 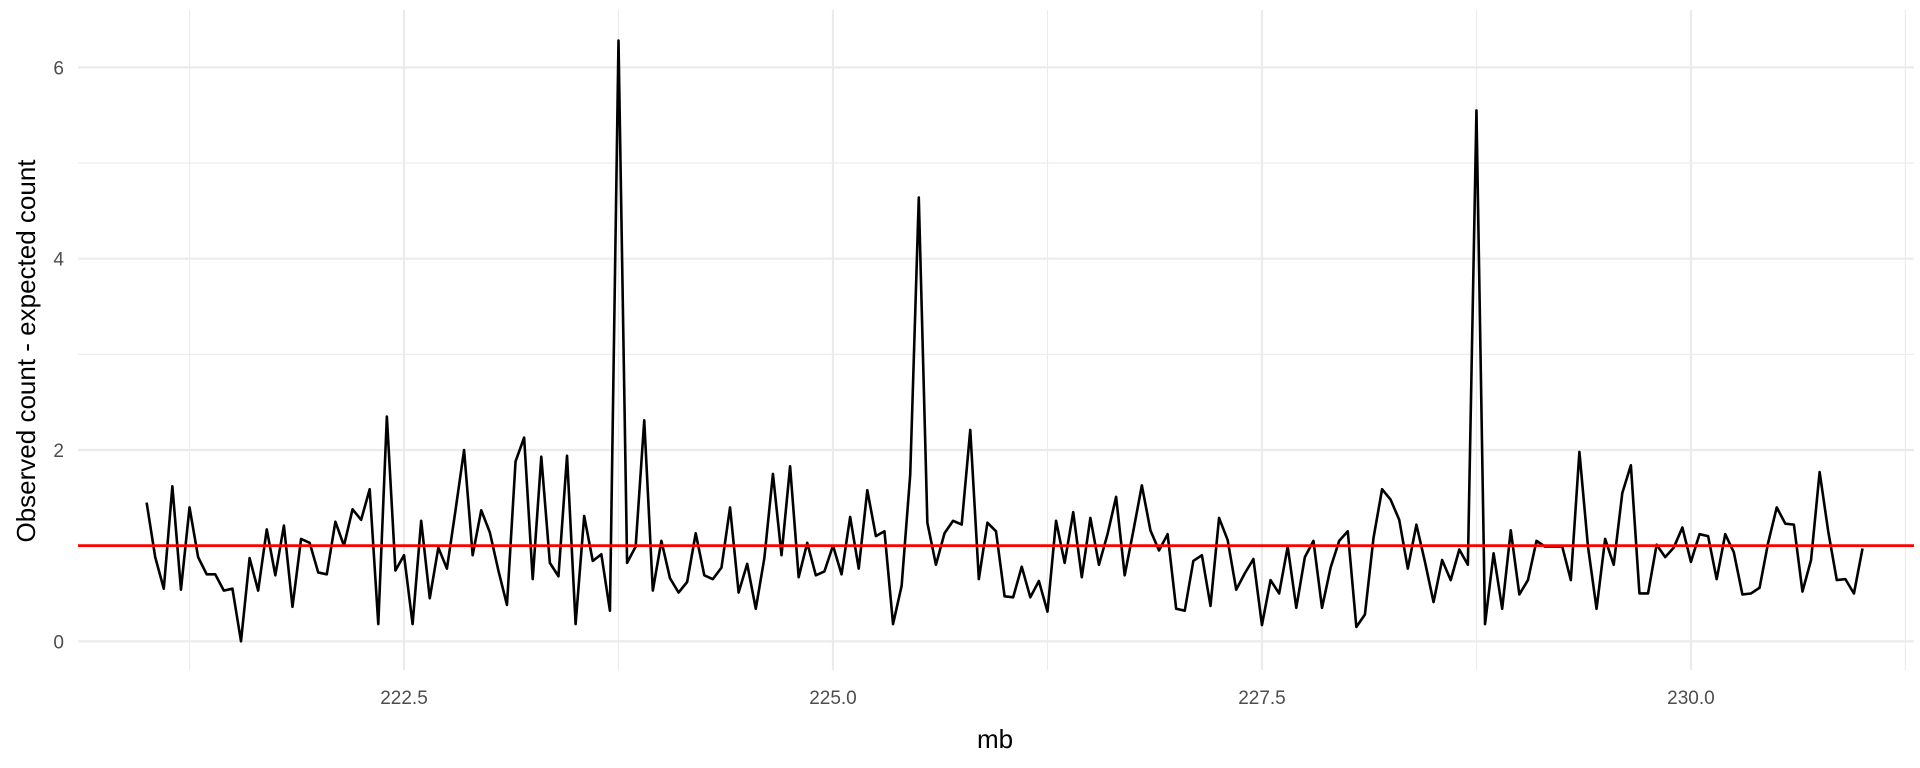 What do you see at coordinates (1262, 698) in the screenshot?
I see `x-tick-label: 227.5` at bounding box center [1262, 698].